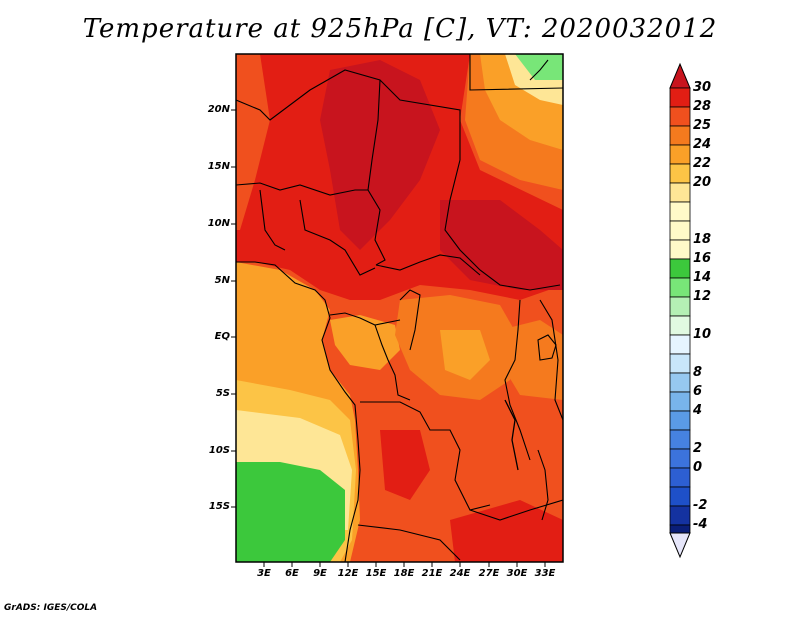  I want to click on lon-label: 33E, so click(545, 573).